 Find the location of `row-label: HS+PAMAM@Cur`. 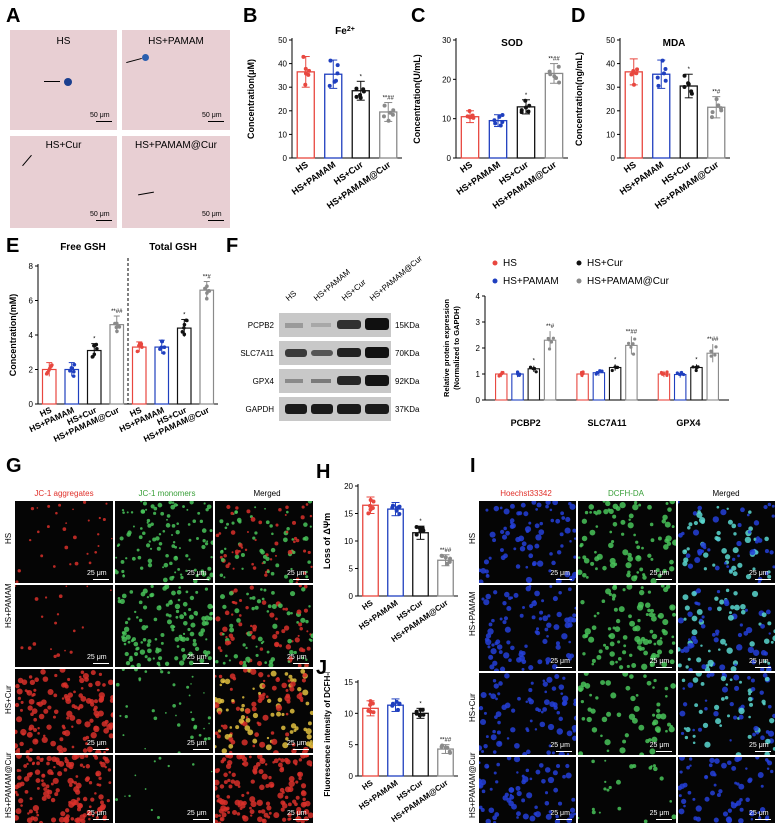

row-label: HS+PAMAM@Cur is located at coordinates (8, 785).